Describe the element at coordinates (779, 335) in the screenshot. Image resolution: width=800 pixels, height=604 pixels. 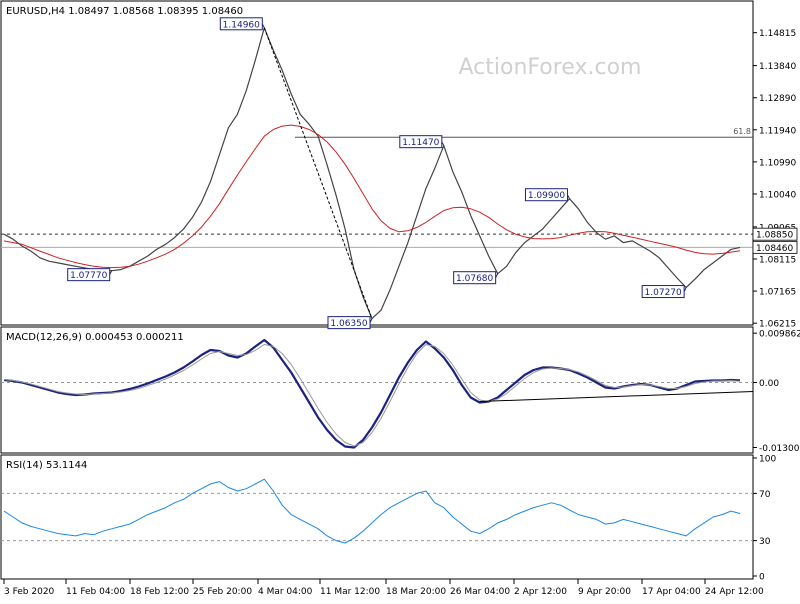
I see `y-tick-label: 0.009862` at that location.